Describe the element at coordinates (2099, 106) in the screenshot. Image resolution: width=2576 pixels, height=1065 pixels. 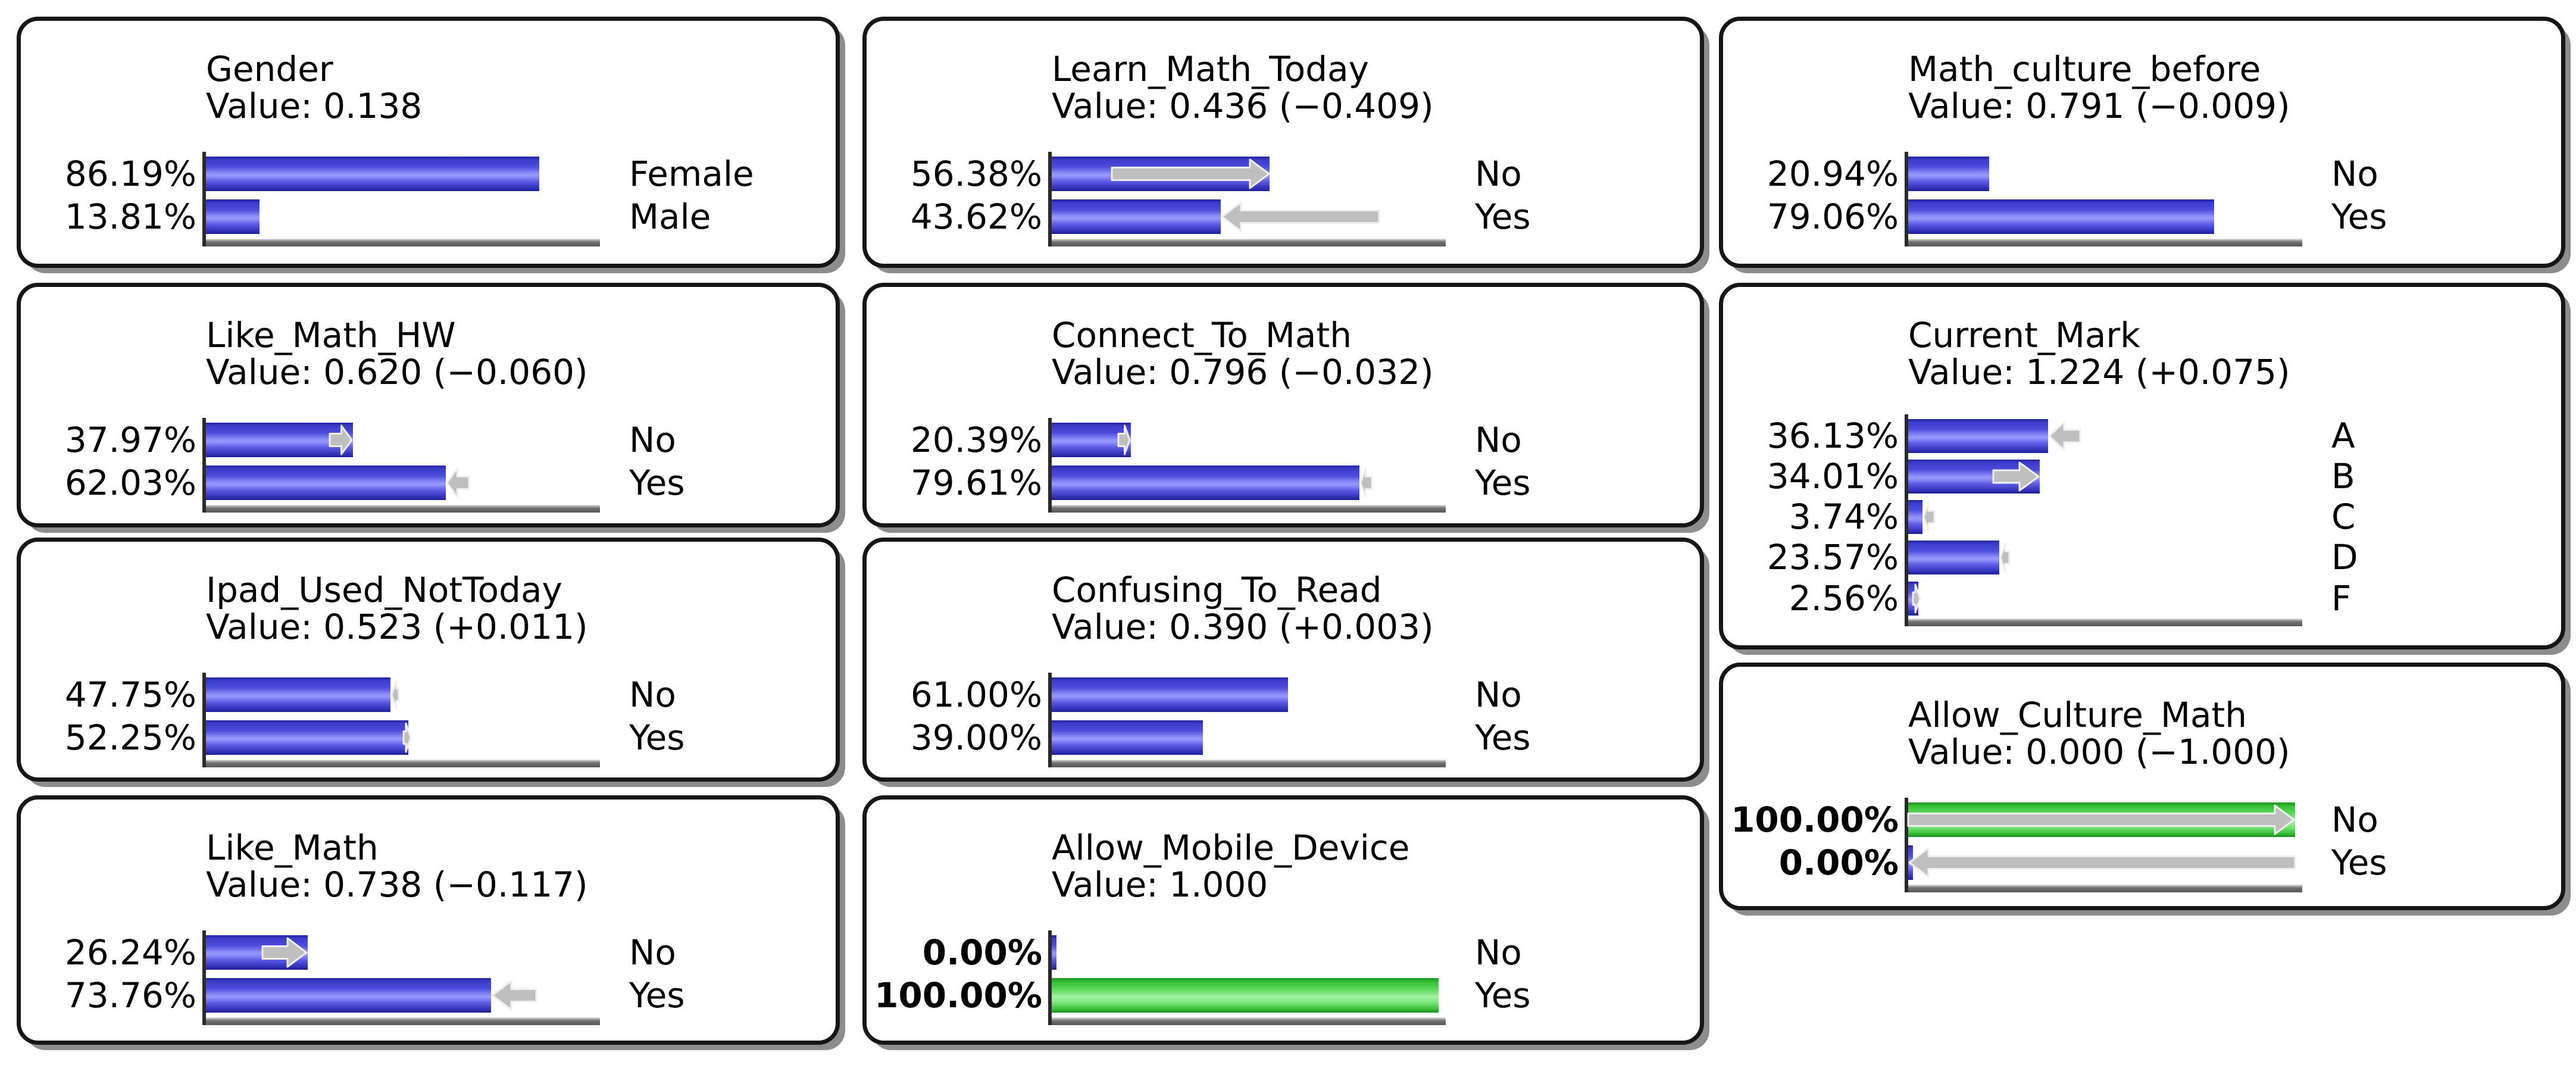
I see `panel-value: Value: 0.791 (−0.009)` at that location.